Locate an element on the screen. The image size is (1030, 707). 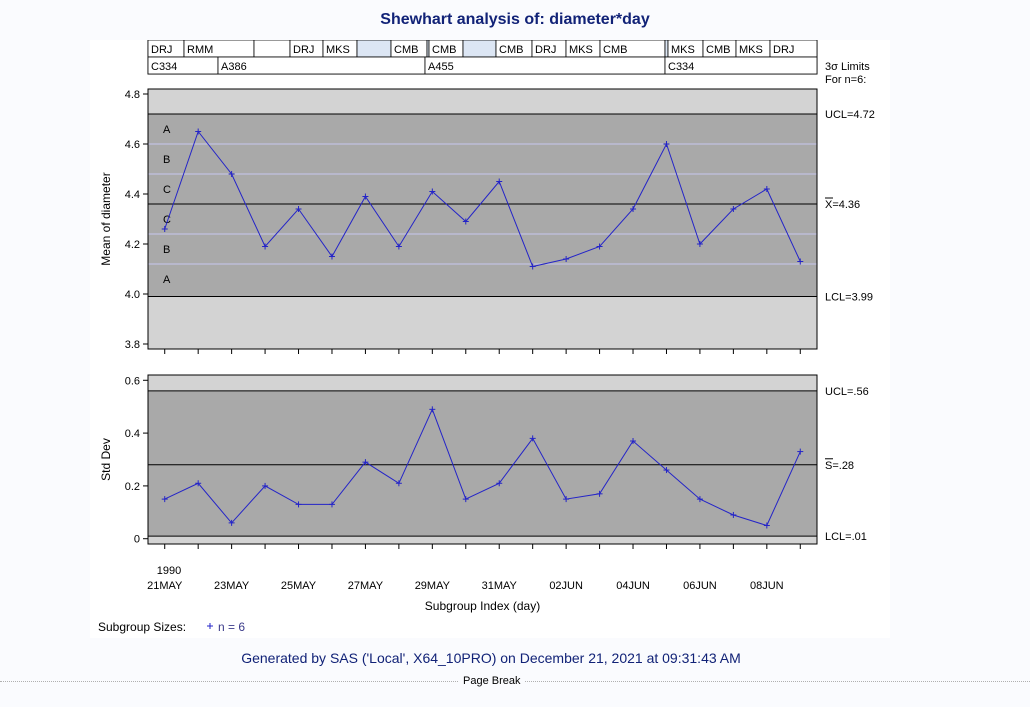
y-tick-label: 0.6 is located at coordinates (132, 381).